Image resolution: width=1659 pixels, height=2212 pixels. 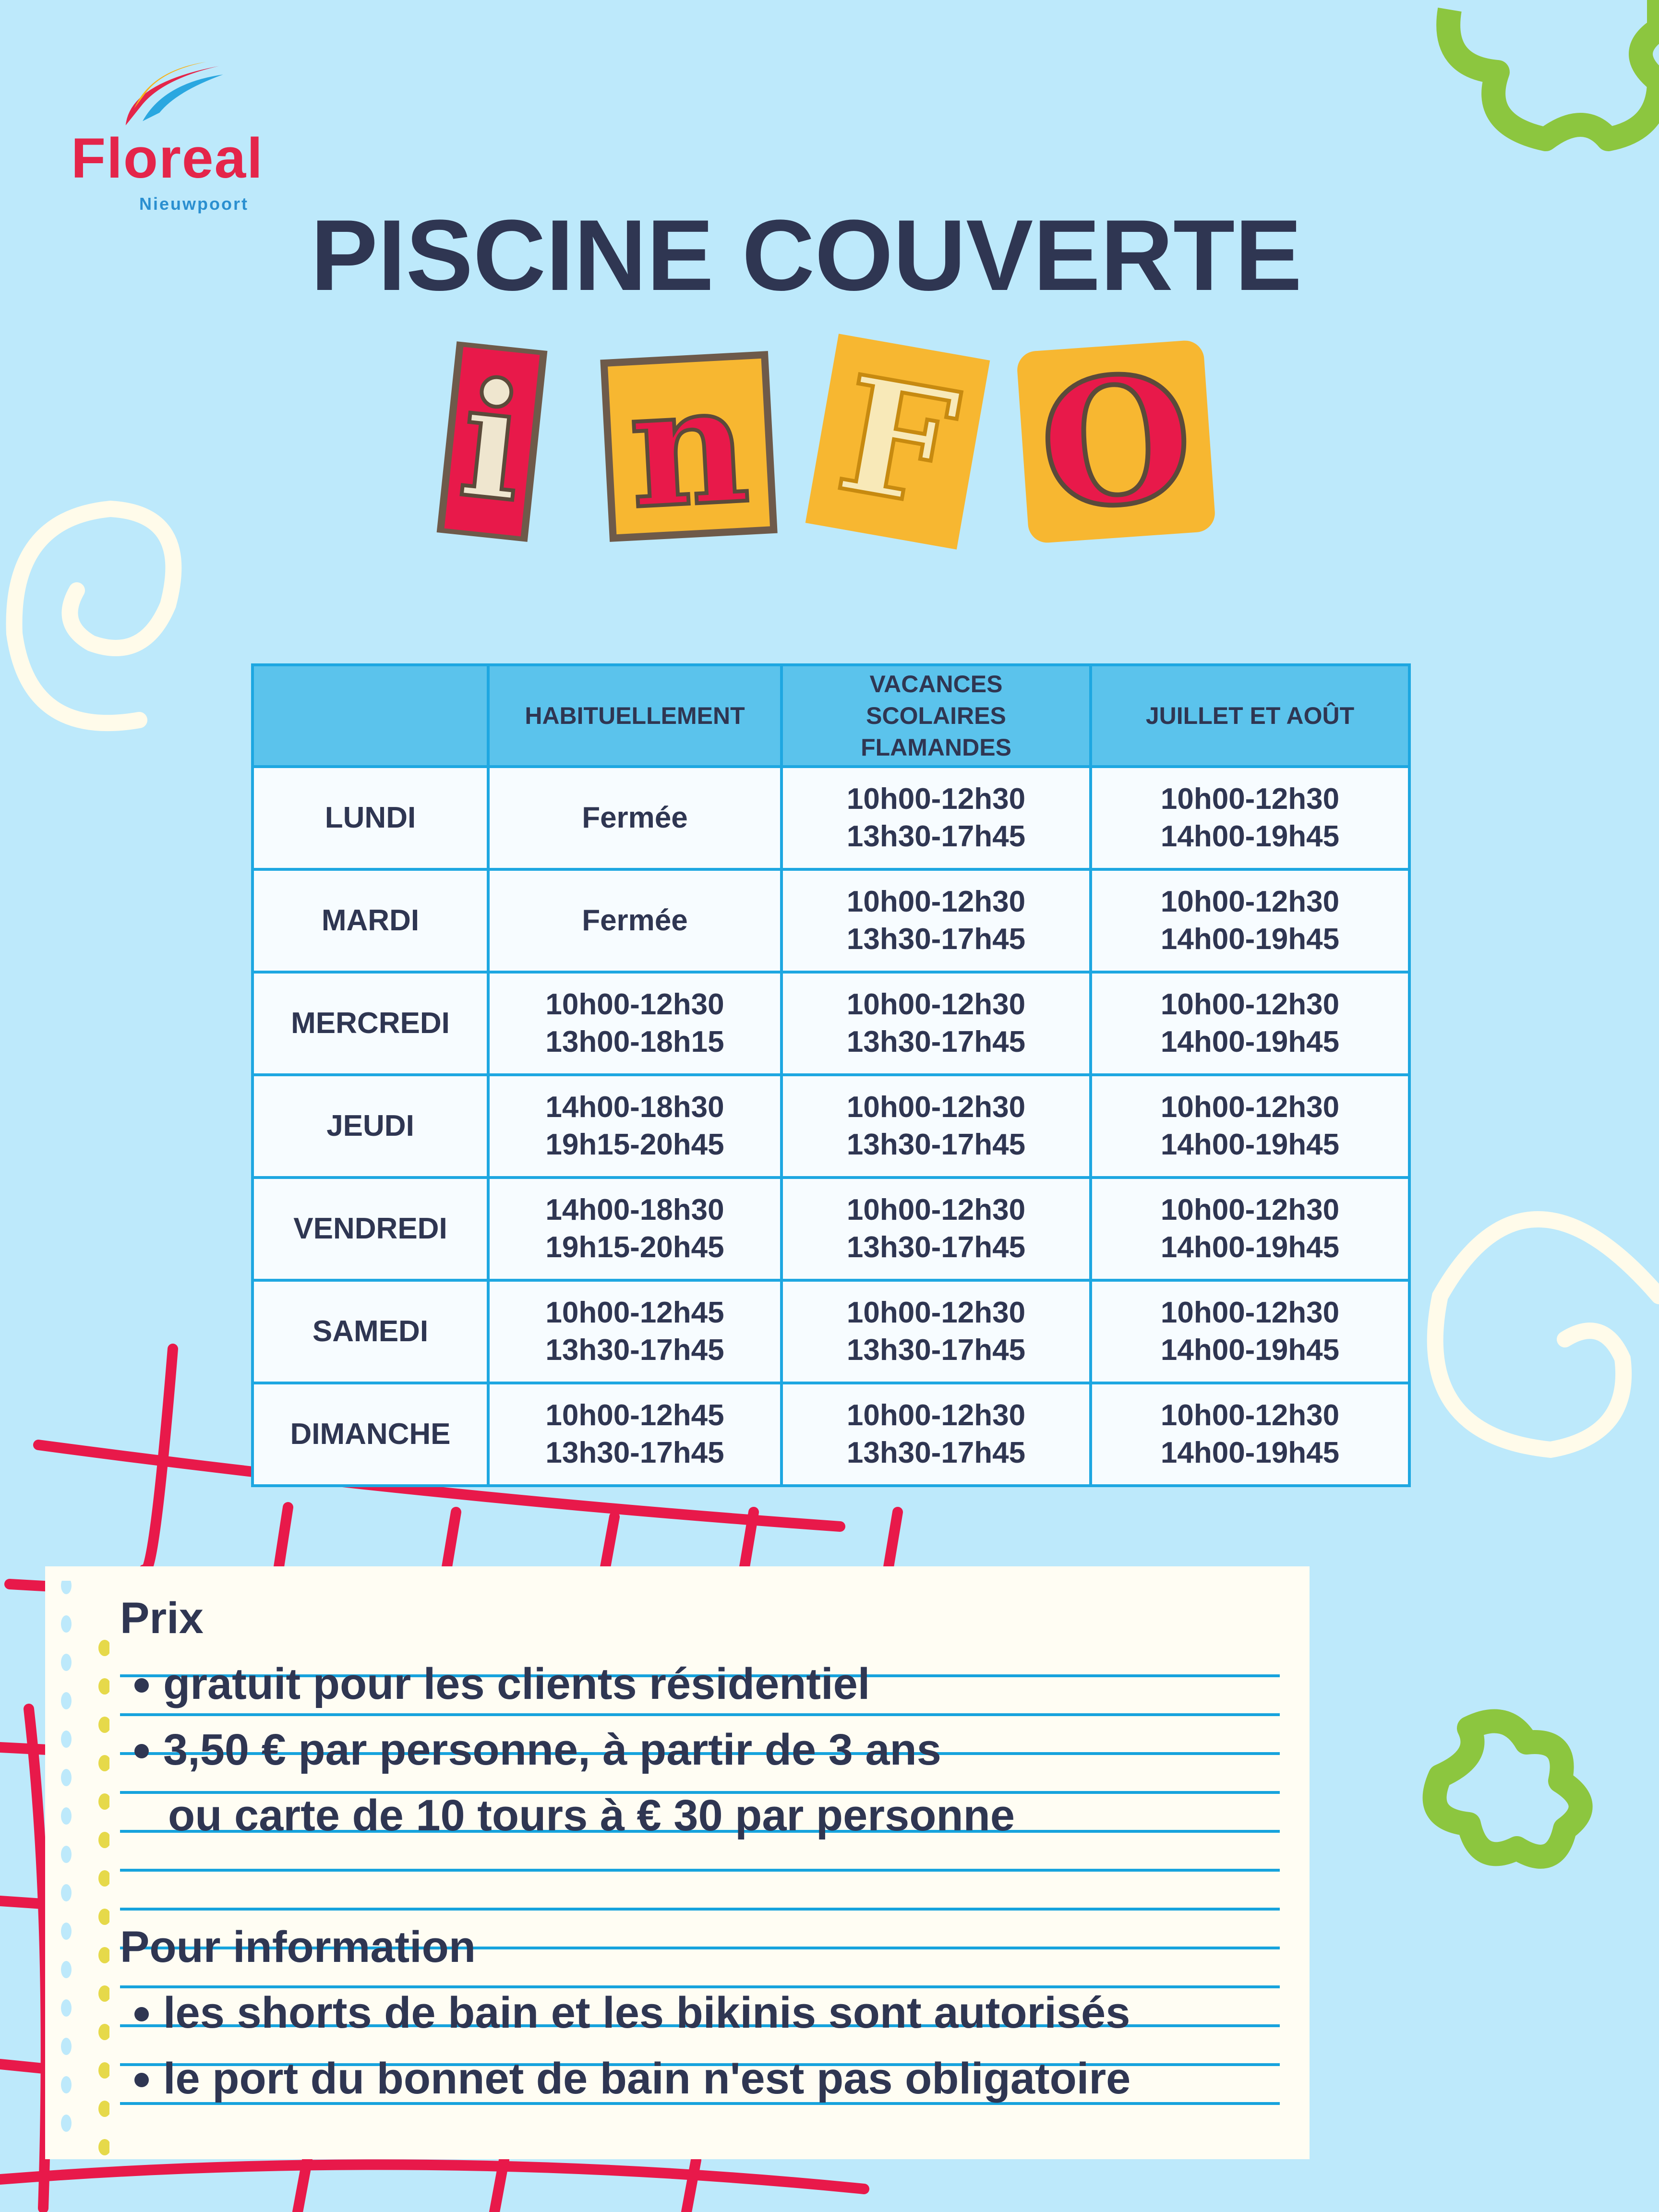 I want to click on header-school-holidays: VACANCES SCOLAIRES FLAMANDES, so click(x=936, y=716).